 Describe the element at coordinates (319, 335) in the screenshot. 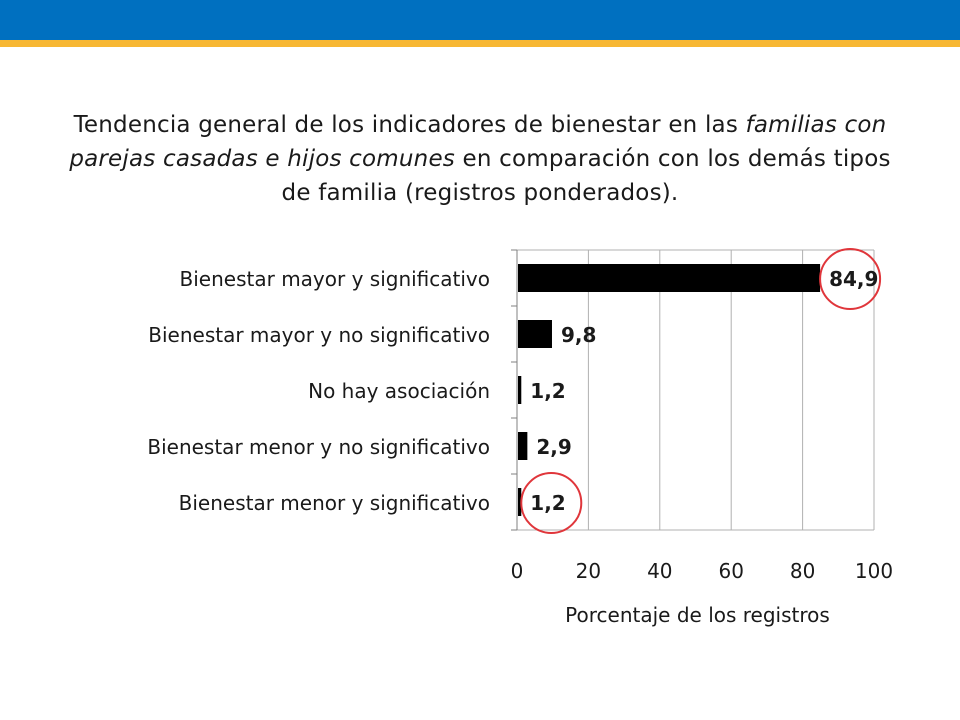

I see `category-label-1: Bienestar mayor y no significativo` at that location.